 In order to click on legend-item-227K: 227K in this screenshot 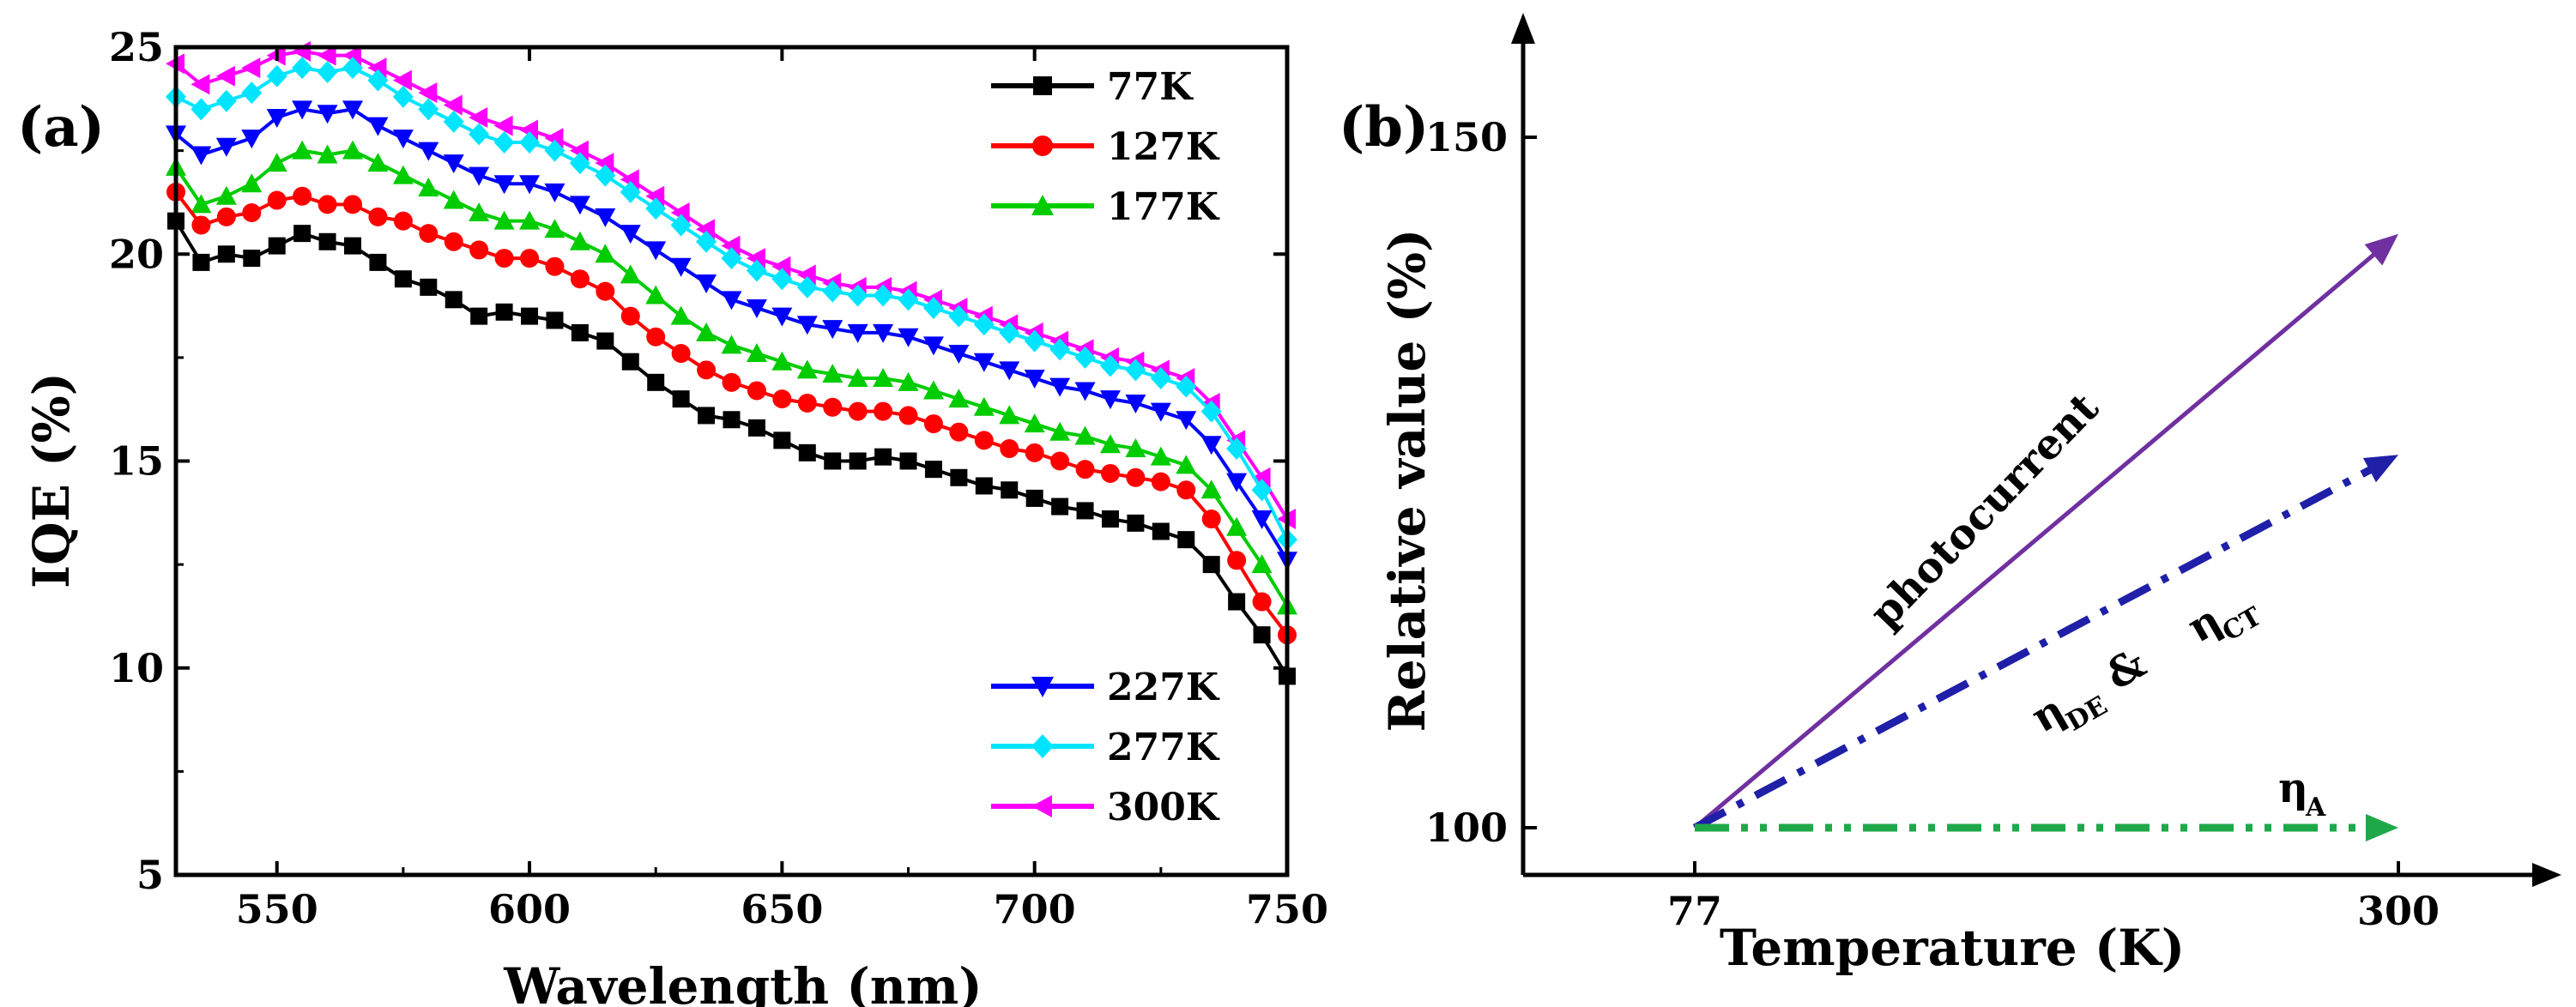, I will do `click(1105, 687)`.